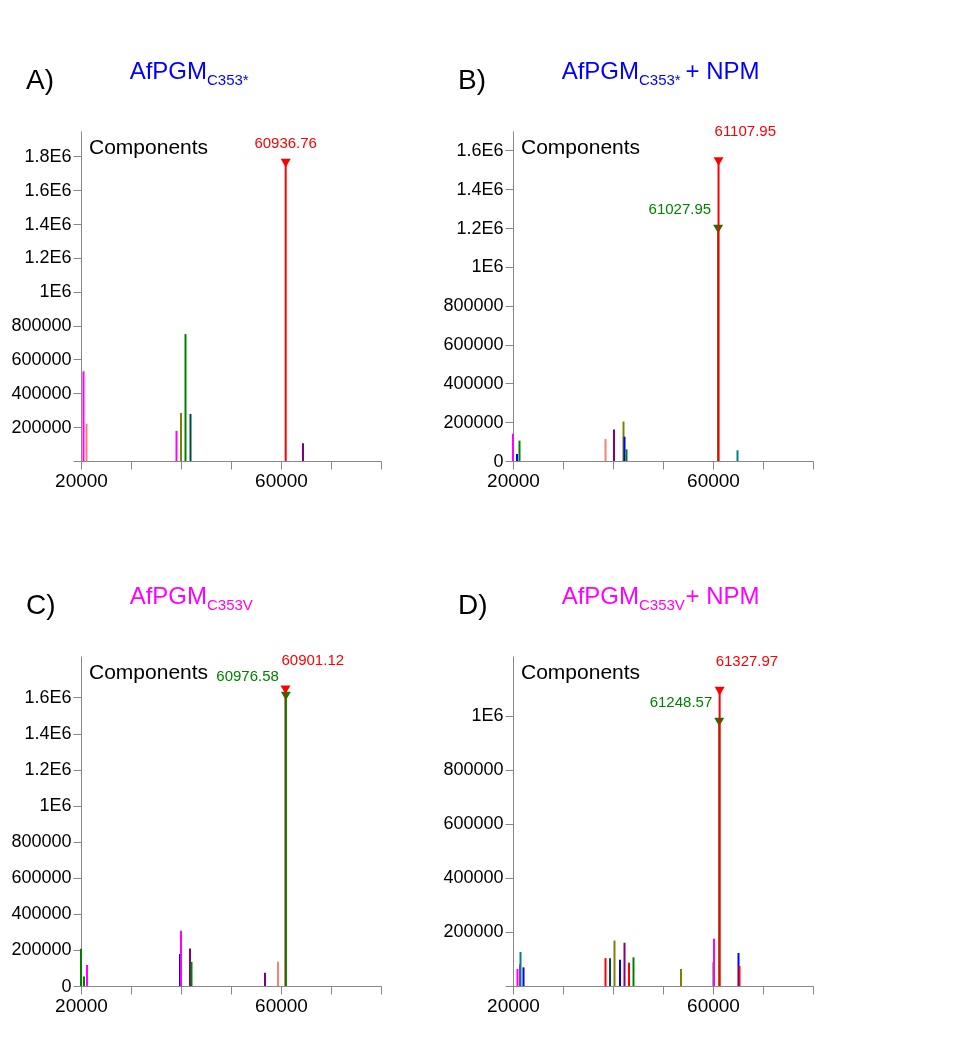  I want to click on y-tick-label: 1.8E6, so click(48, 155).